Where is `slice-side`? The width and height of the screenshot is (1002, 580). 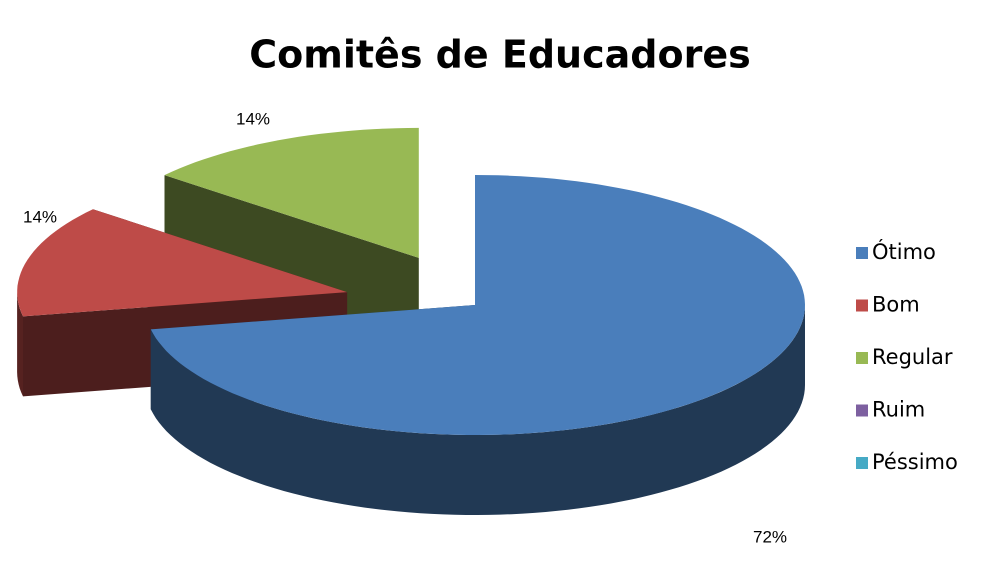 slice-side is located at coordinates (291, 256).